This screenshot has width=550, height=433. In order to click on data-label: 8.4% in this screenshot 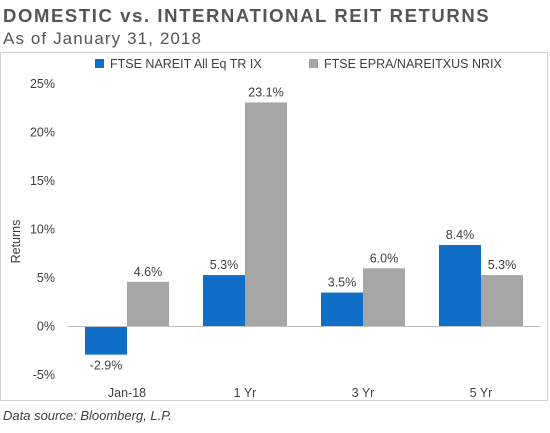, I will do `click(460, 235)`.